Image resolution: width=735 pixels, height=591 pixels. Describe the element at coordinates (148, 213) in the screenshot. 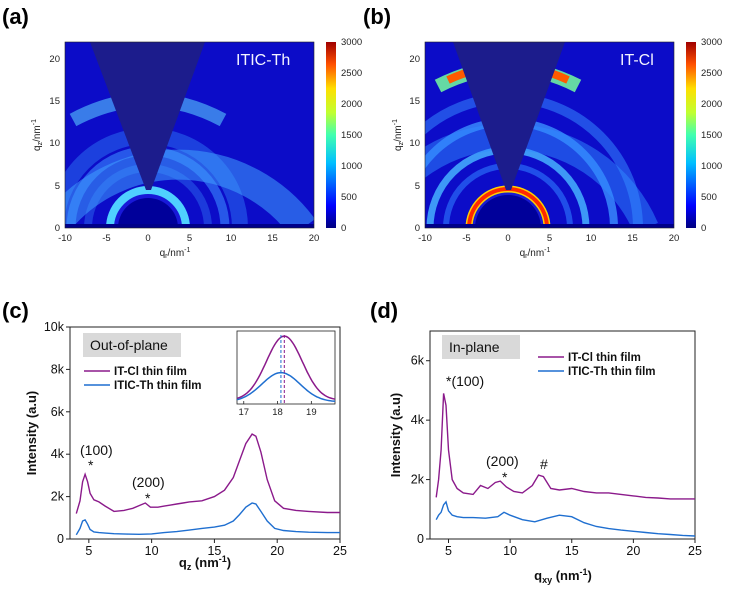

I see `beamstop-a` at that location.